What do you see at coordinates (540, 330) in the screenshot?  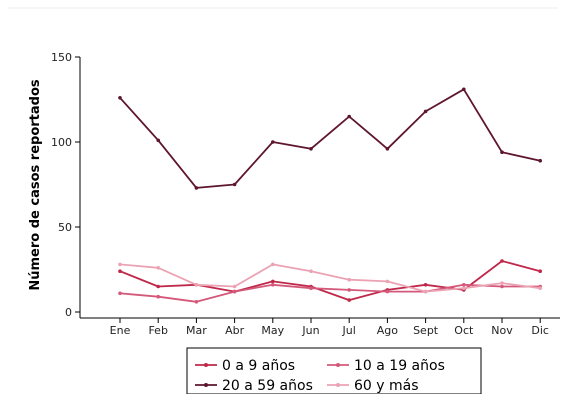 I see `x-tick-label: Dic` at bounding box center [540, 330].